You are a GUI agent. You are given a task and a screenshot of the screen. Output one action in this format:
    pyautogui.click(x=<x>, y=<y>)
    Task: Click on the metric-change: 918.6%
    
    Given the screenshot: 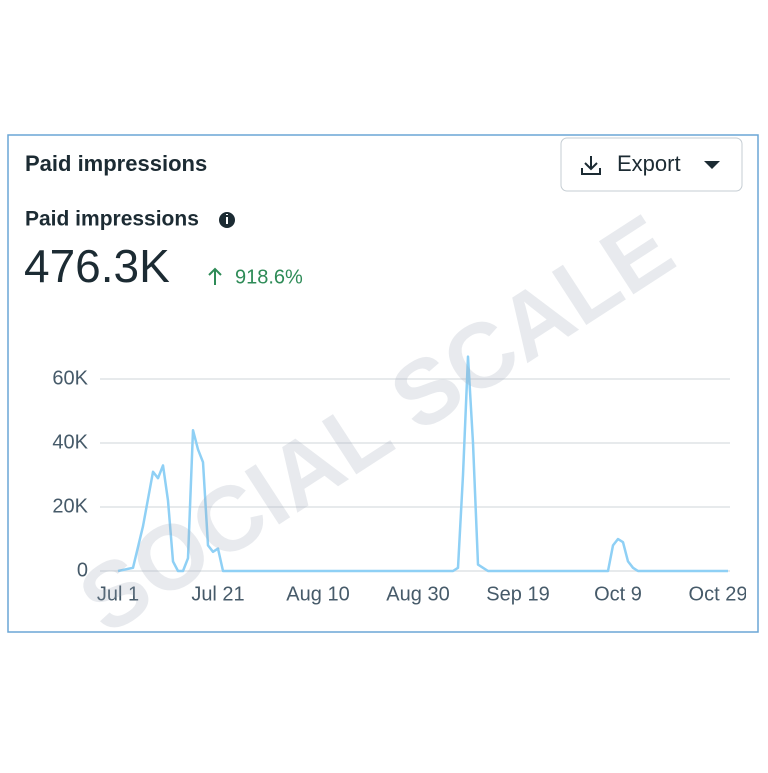 What is the action you would take?
    pyautogui.click(x=269, y=277)
    